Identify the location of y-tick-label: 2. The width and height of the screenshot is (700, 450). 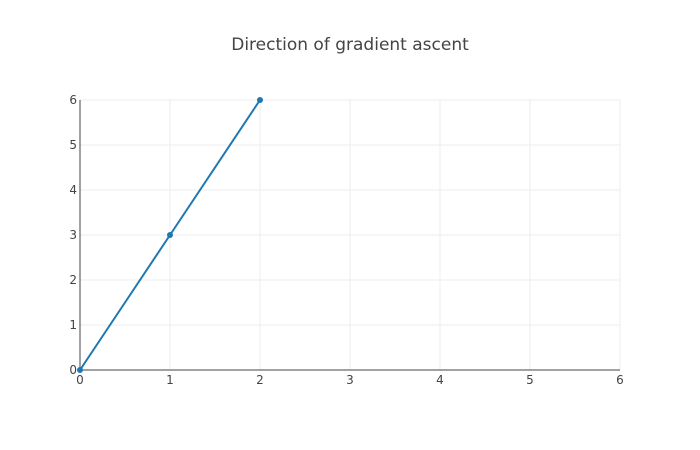
(73, 280).